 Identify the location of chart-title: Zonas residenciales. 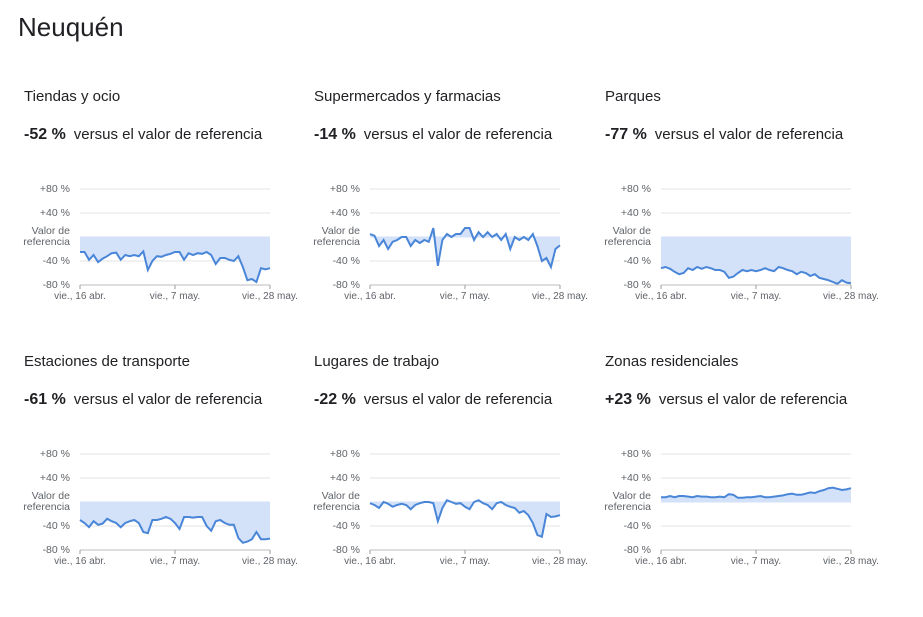
(672, 361).